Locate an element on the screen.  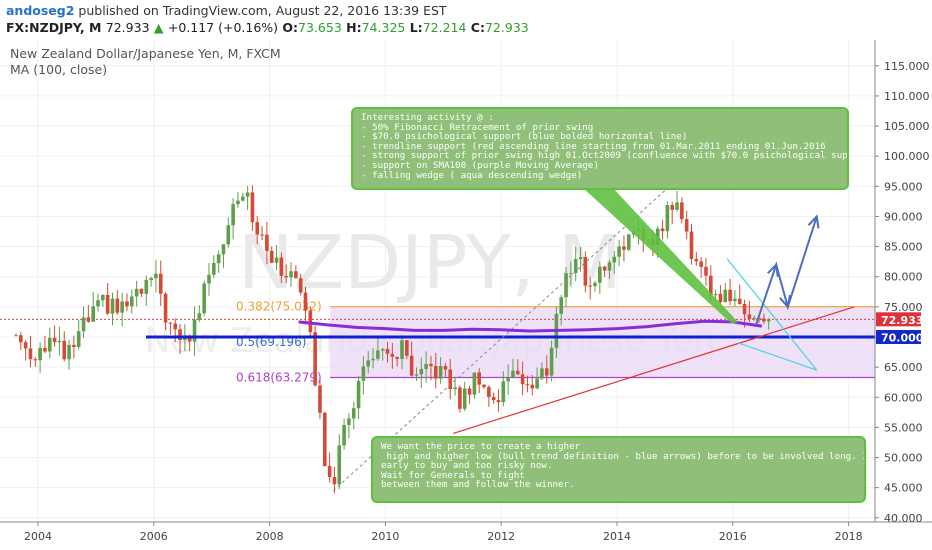
price-tick-label-4: 60.000 is located at coordinates (903, 397).